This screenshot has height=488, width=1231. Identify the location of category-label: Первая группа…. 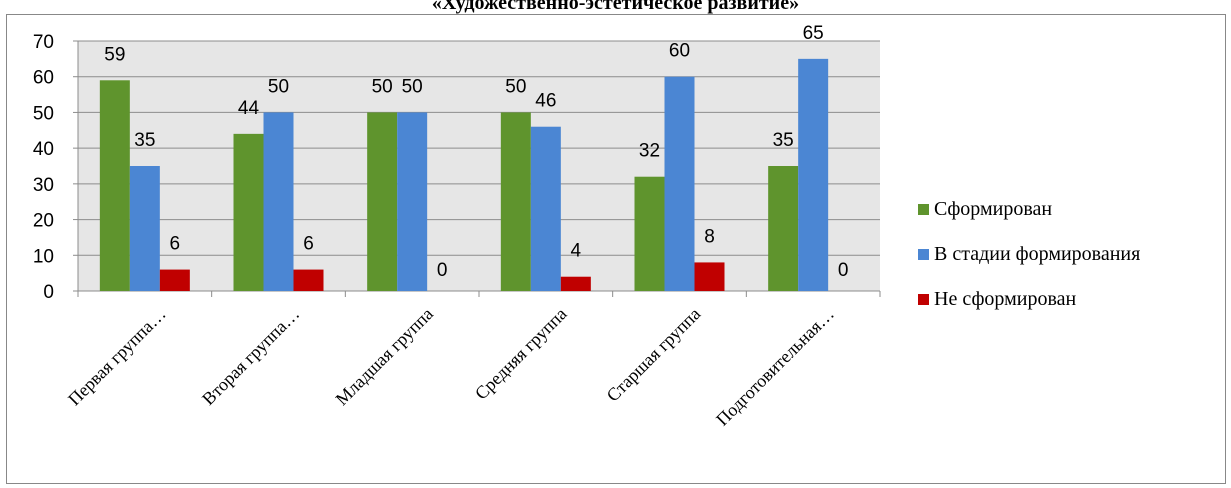
(117, 357).